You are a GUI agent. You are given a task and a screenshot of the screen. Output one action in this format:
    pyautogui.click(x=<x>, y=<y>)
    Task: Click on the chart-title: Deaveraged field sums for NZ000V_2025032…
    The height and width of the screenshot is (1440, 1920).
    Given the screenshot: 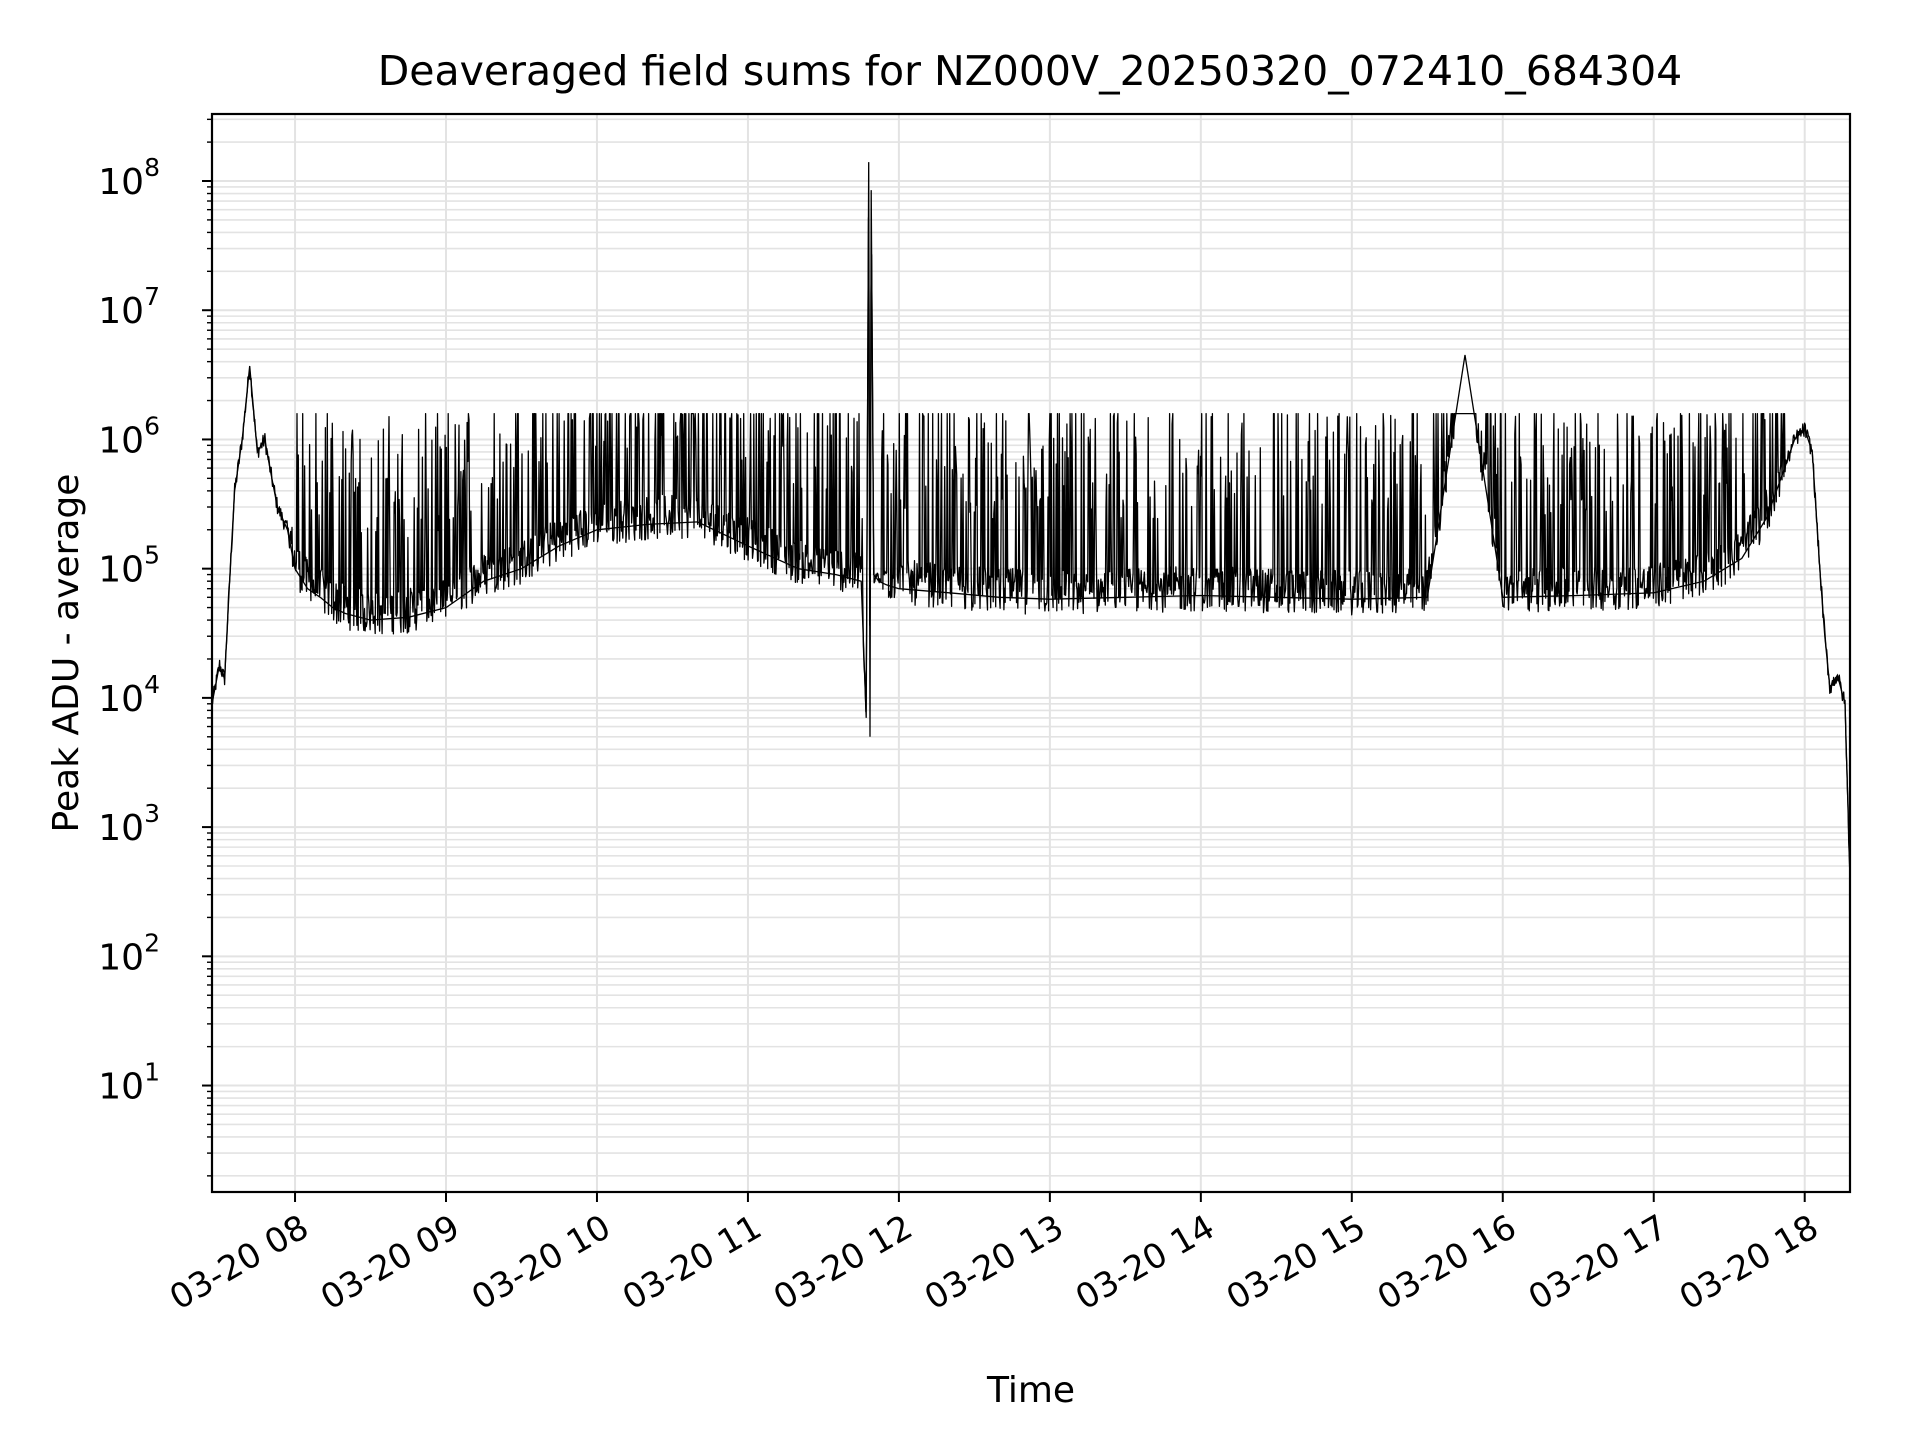 What is the action you would take?
    pyautogui.click(x=1030, y=71)
    